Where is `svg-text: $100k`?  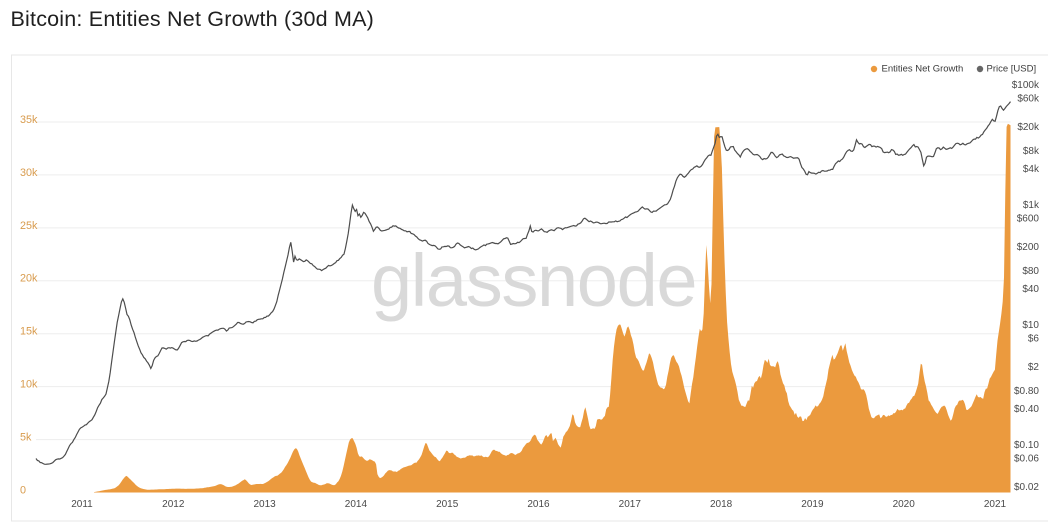
svg-text: $100k is located at coordinates (1026, 85).